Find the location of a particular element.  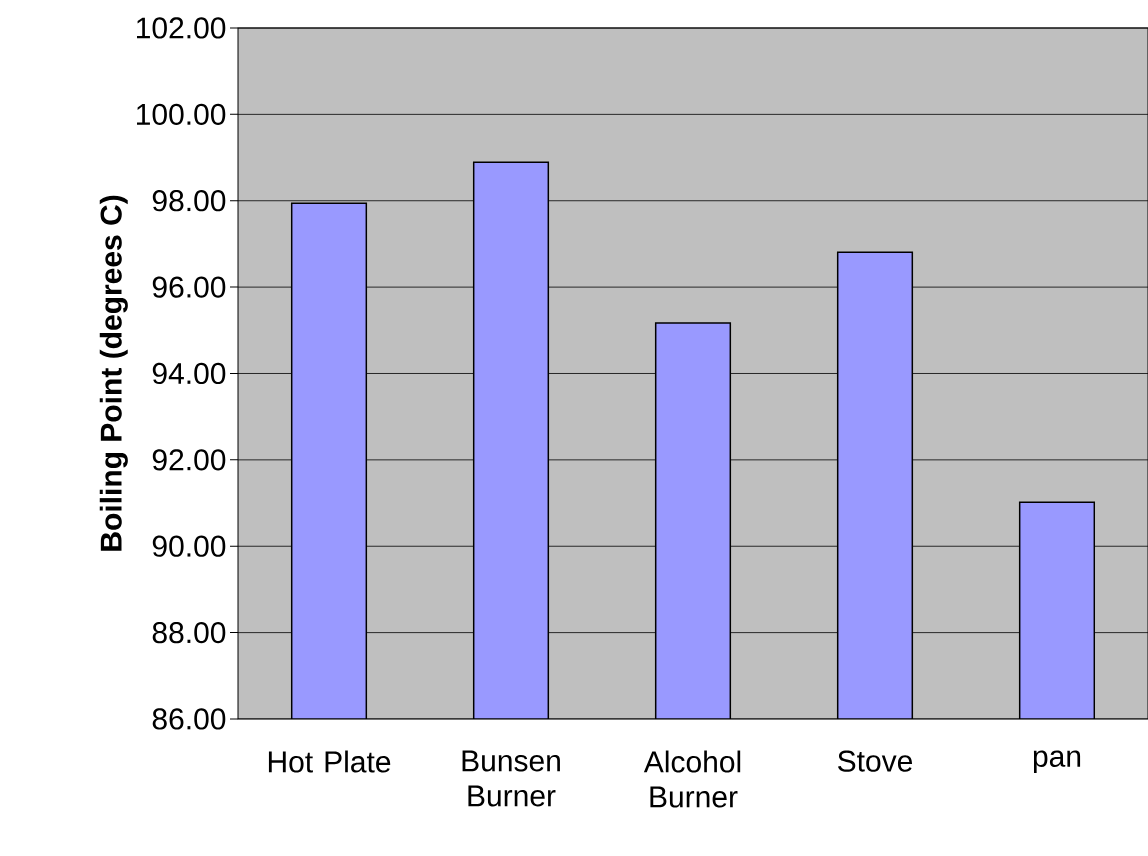

y-tick-label: 102.00 is located at coordinates (181, 28).